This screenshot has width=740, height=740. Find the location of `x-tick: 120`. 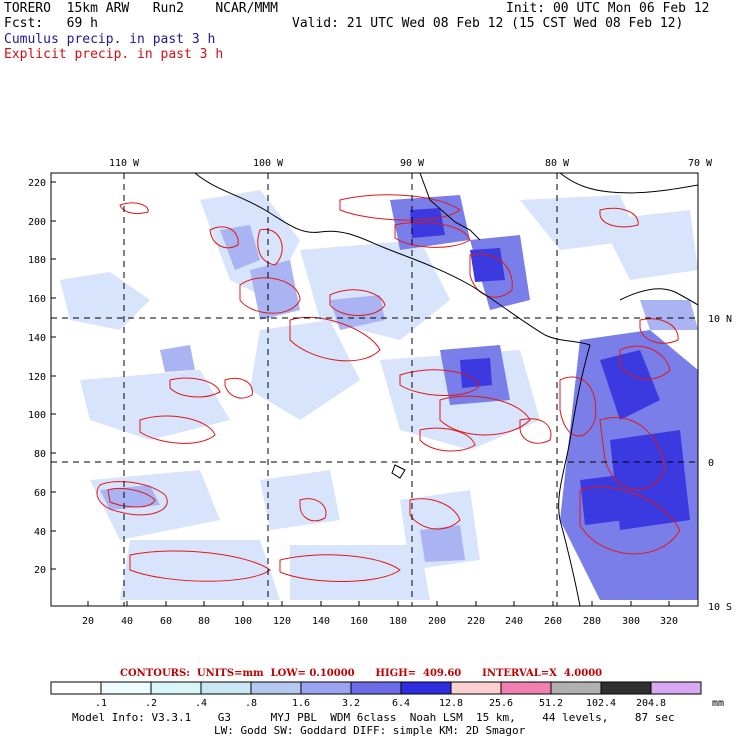

x-tick: 120 is located at coordinates (282, 621).